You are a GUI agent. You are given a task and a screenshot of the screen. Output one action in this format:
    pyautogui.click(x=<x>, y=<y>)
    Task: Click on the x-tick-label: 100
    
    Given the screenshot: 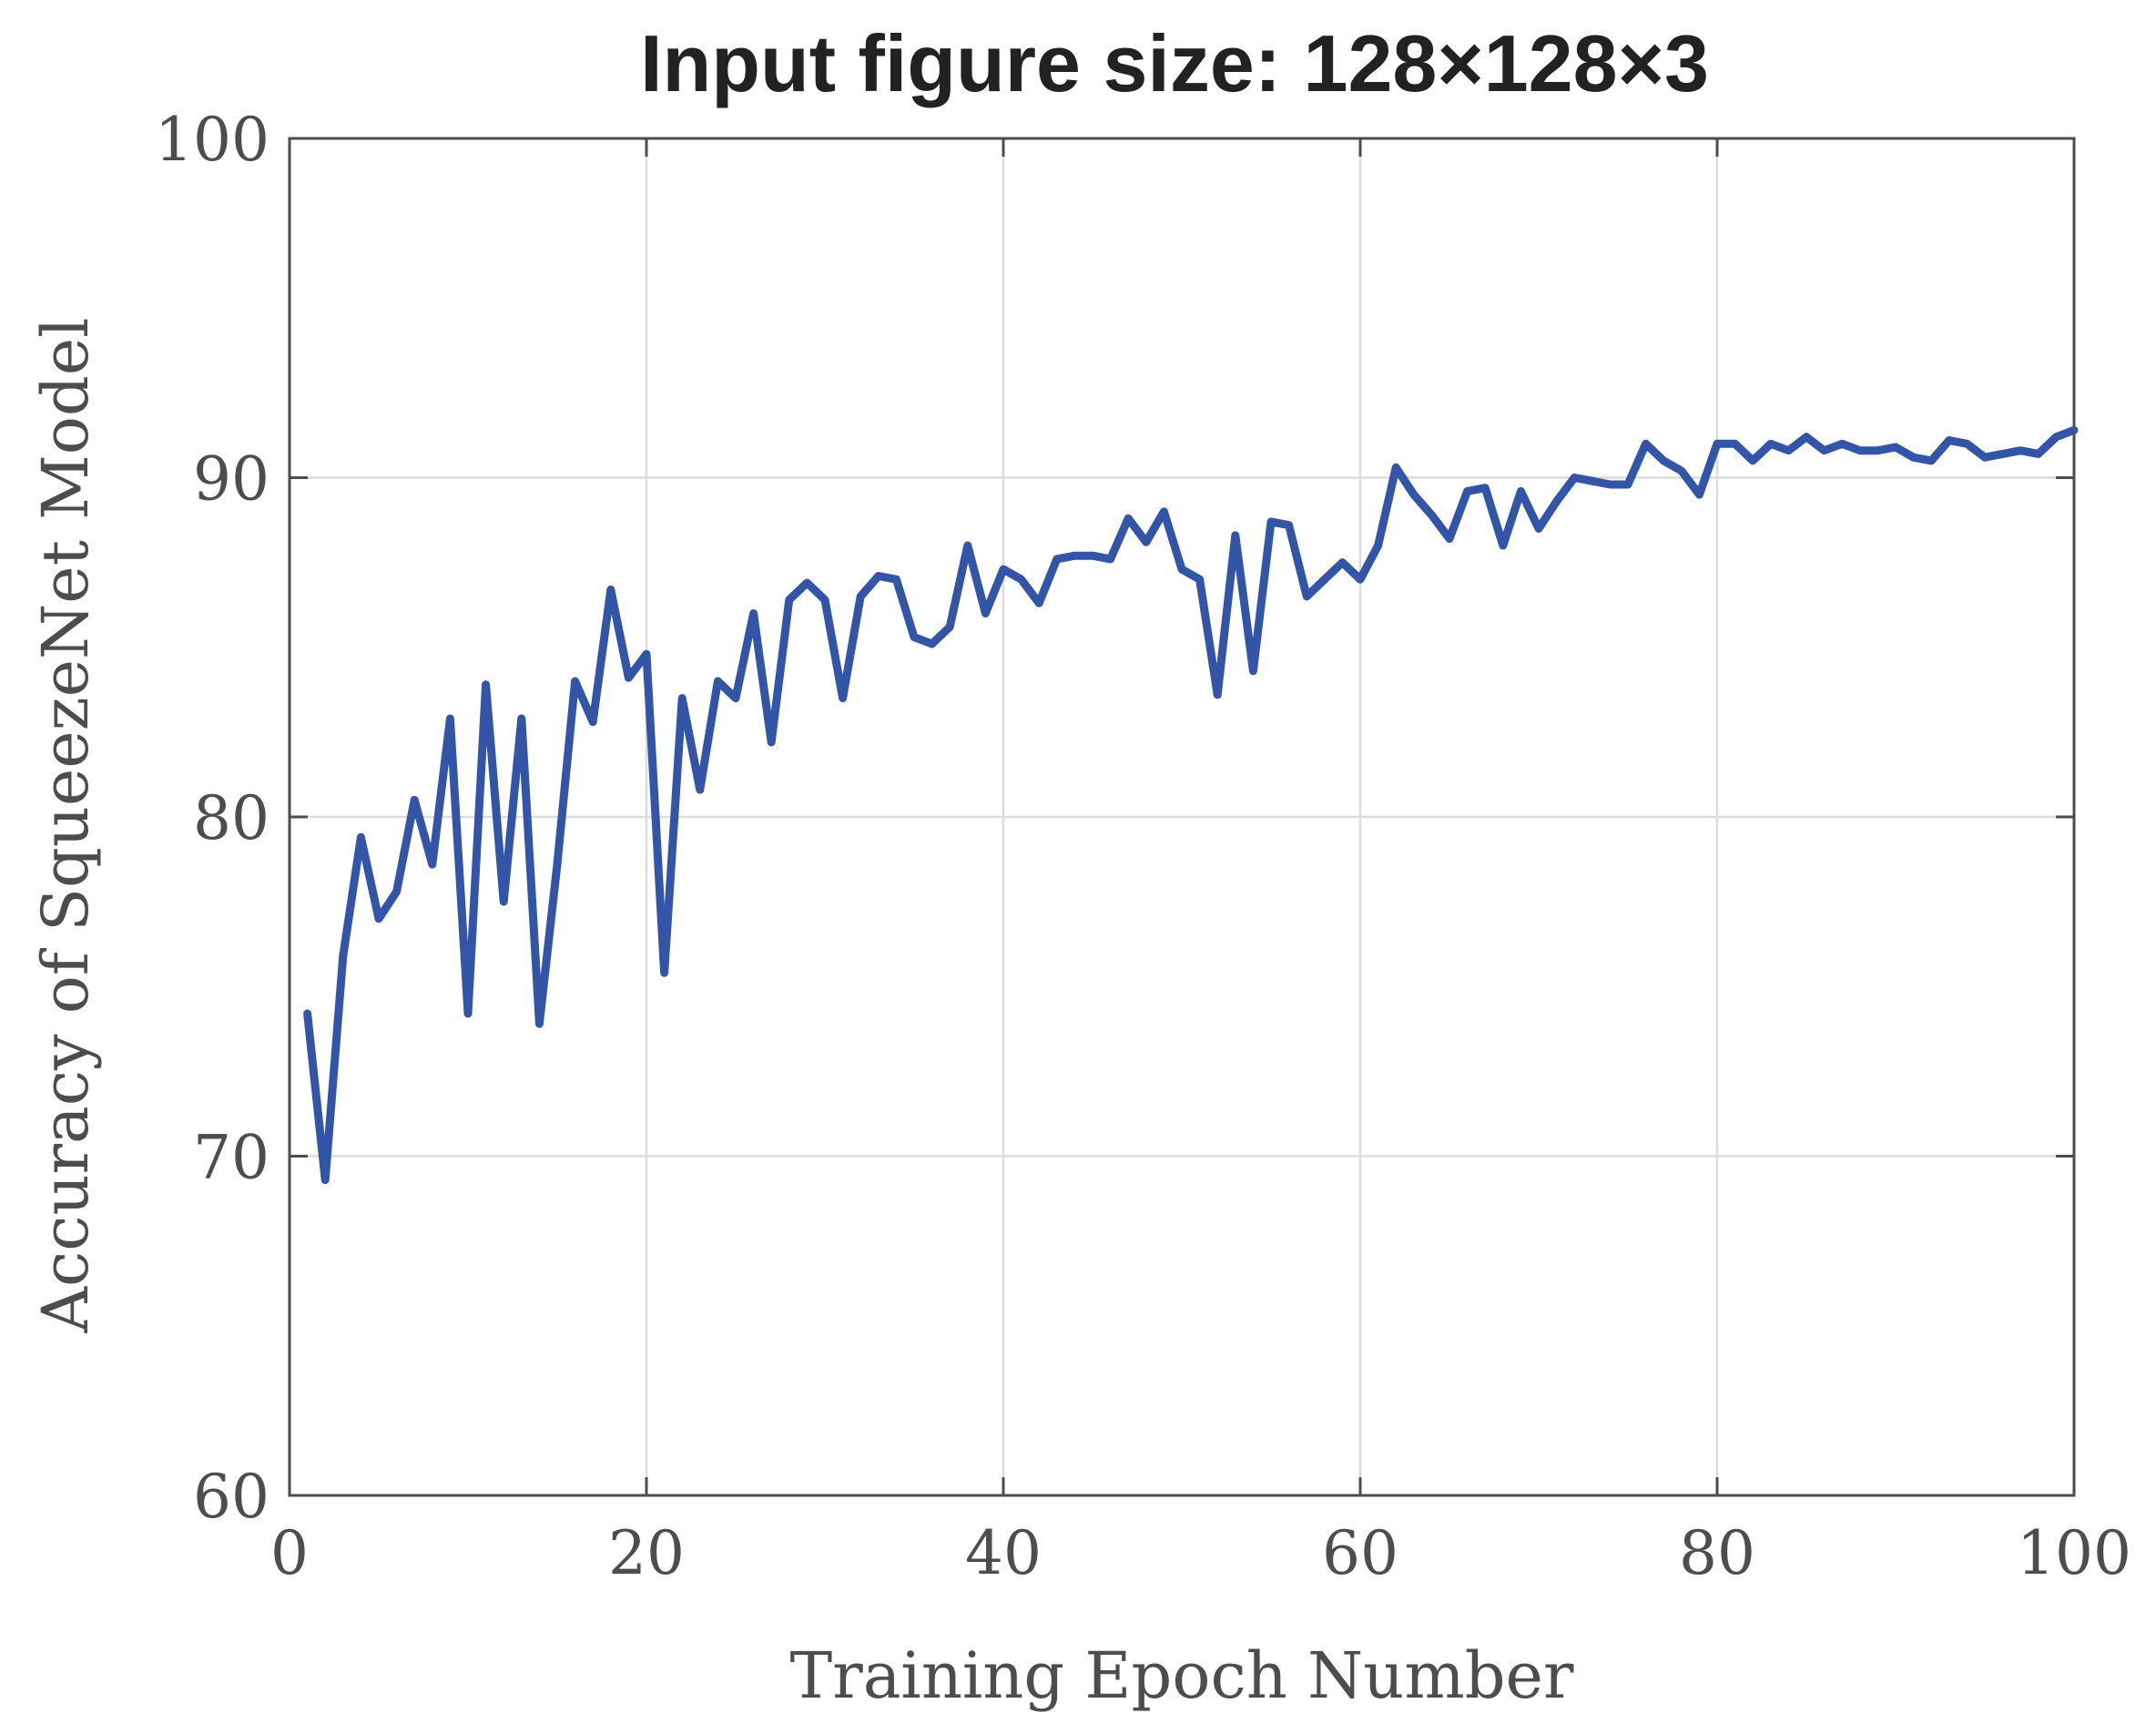 What is the action you would take?
    pyautogui.click(x=2074, y=1553)
    